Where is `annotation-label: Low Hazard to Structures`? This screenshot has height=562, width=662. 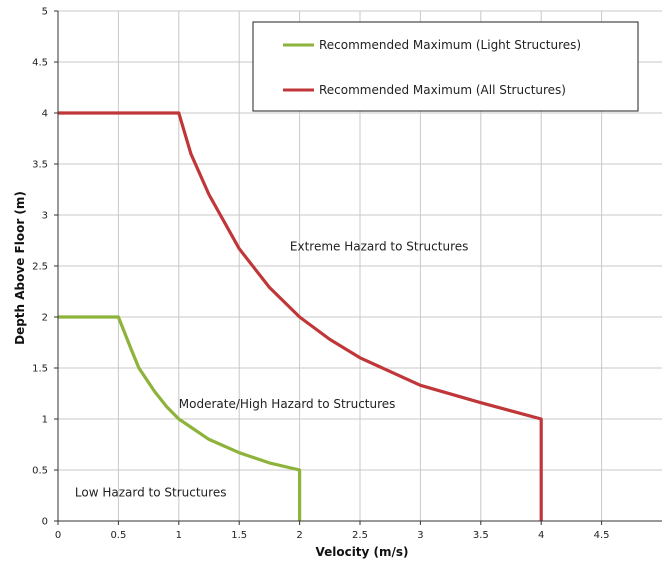 annotation-label: Low Hazard to Structures is located at coordinates (151, 493).